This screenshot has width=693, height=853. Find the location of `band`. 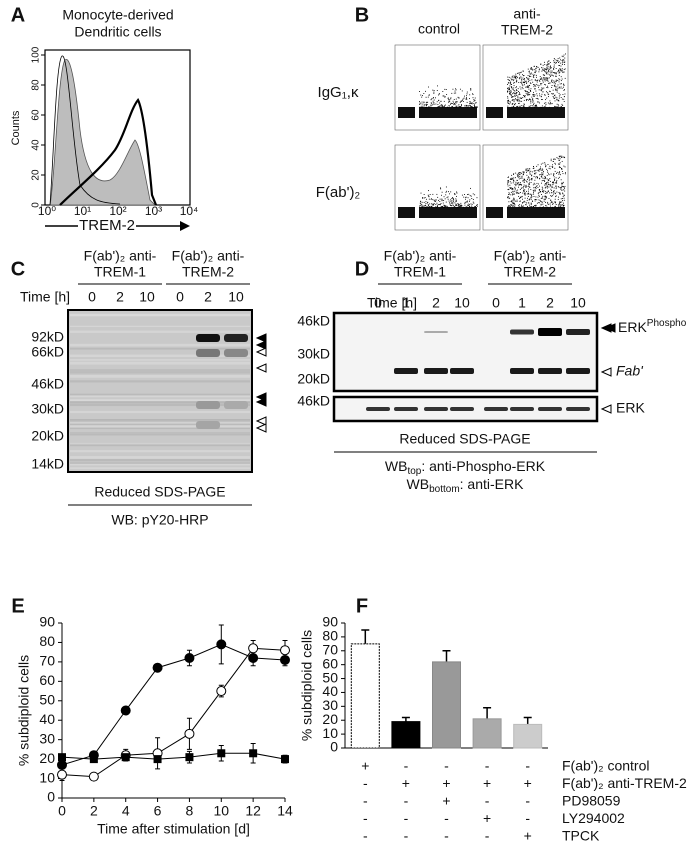

band is located at coordinates (208, 405).